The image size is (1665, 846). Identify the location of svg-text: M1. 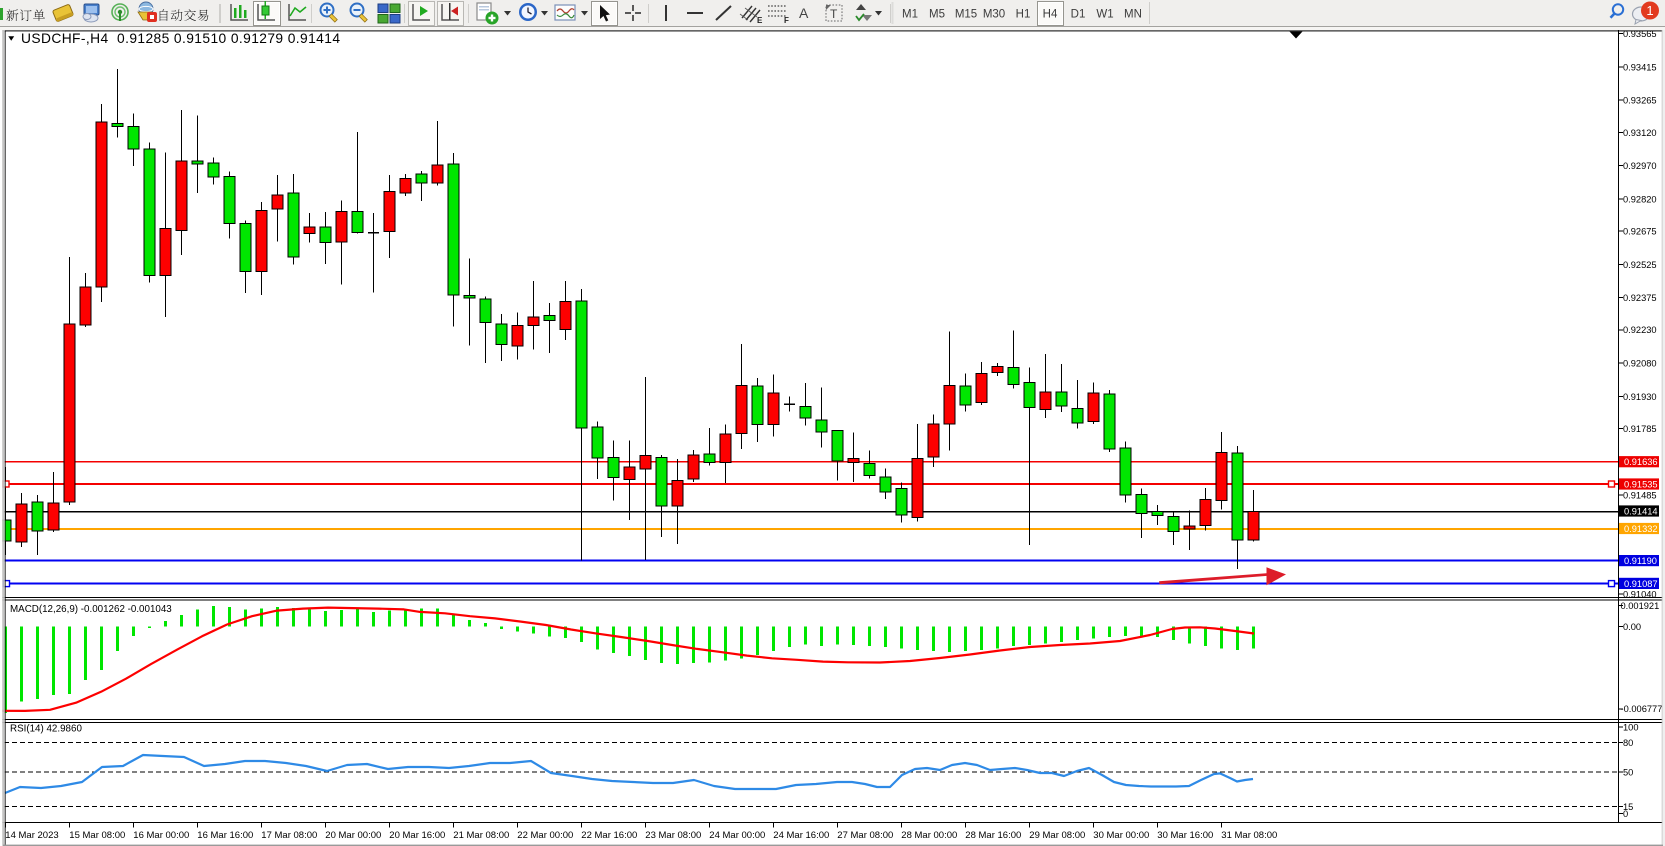
(910, 15).